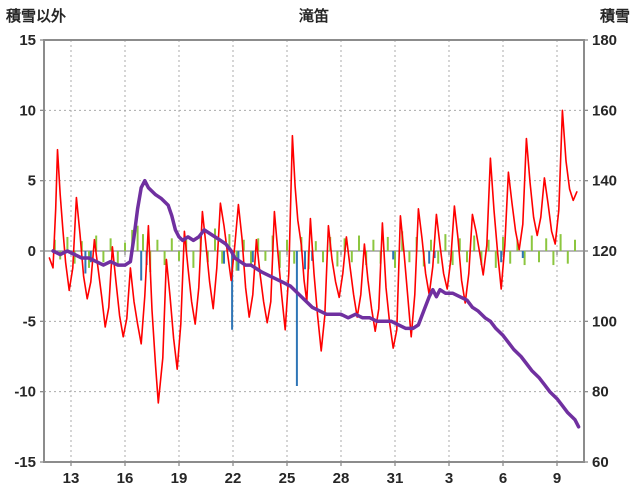 This screenshot has height=501, width=636. What do you see at coordinates (29, 321) in the screenshot?
I see `svg-text: -5` at bounding box center [29, 321].